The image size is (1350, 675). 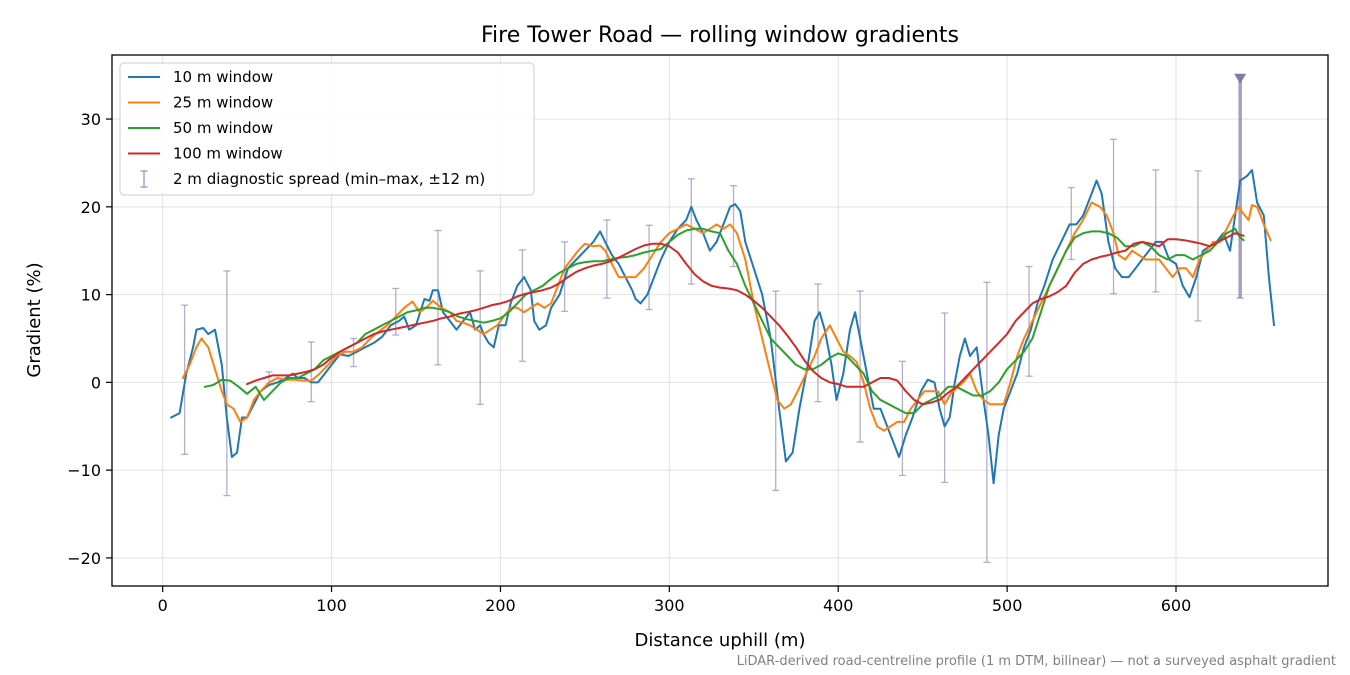 What do you see at coordinates (84, 558) in the screenshot?
I see `y-tick-label: −20` at bounding box center [84, 558].